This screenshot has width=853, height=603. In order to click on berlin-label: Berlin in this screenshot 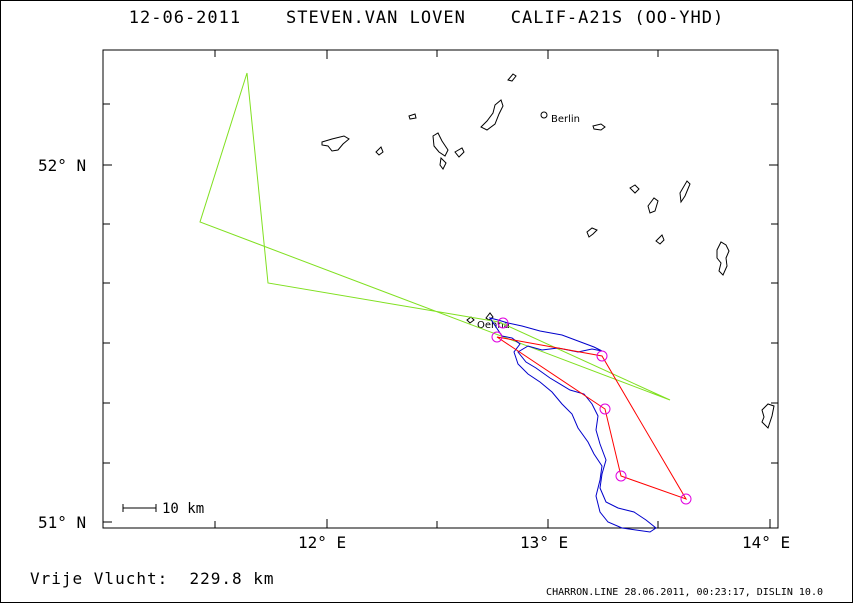, I will do `click(565, 119)`.